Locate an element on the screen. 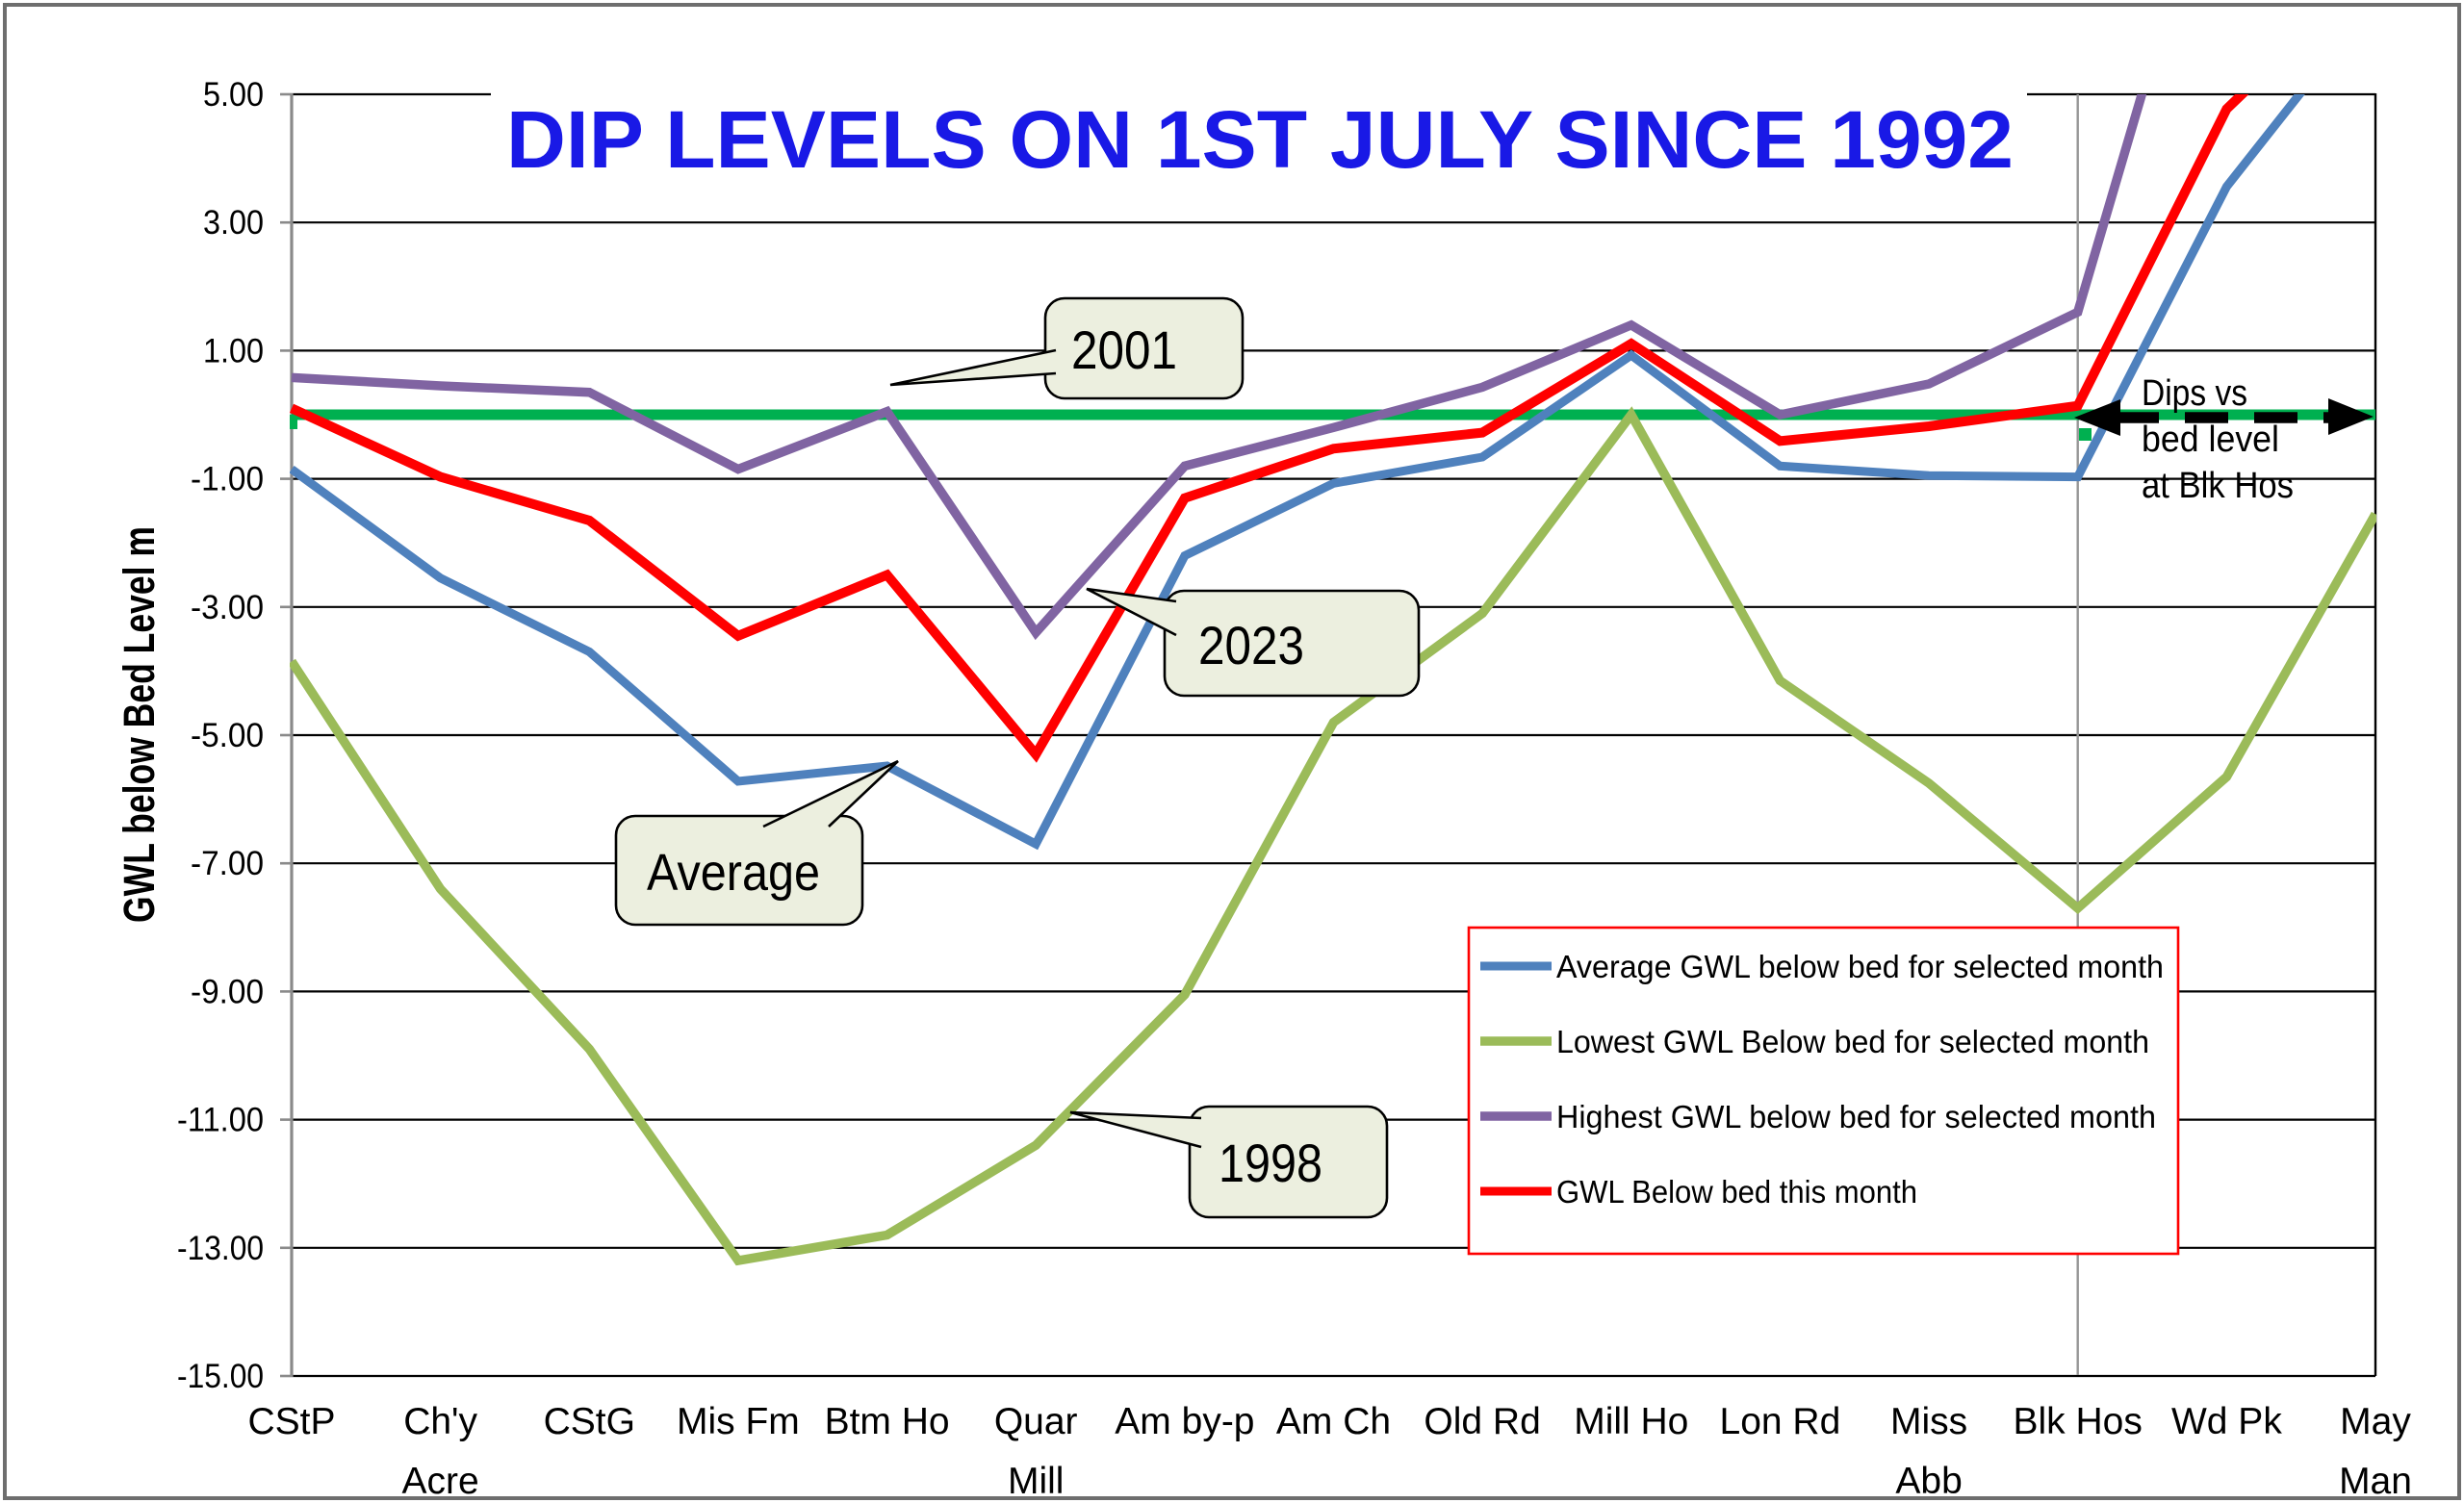  svg-text: -13.00 is located at coordinates (220, 1248).